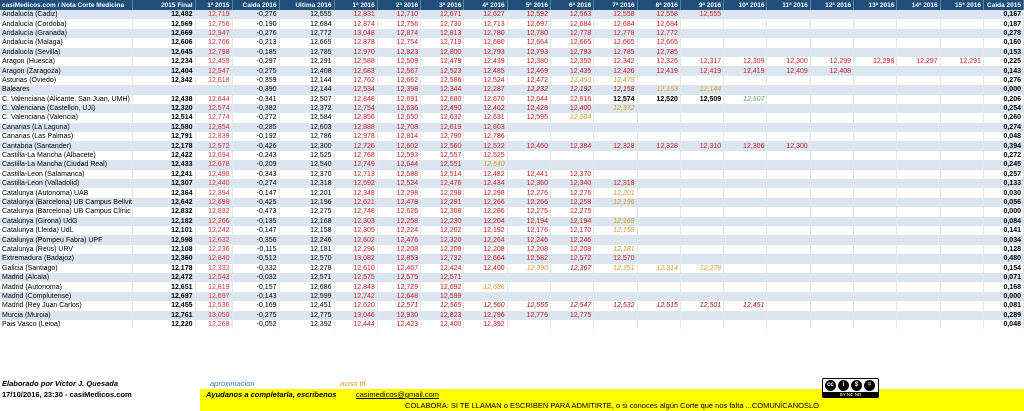 The width and height of the screenshot is (1024, 411). I want to click on column-header: 2ª 2016, so click(399, 5).